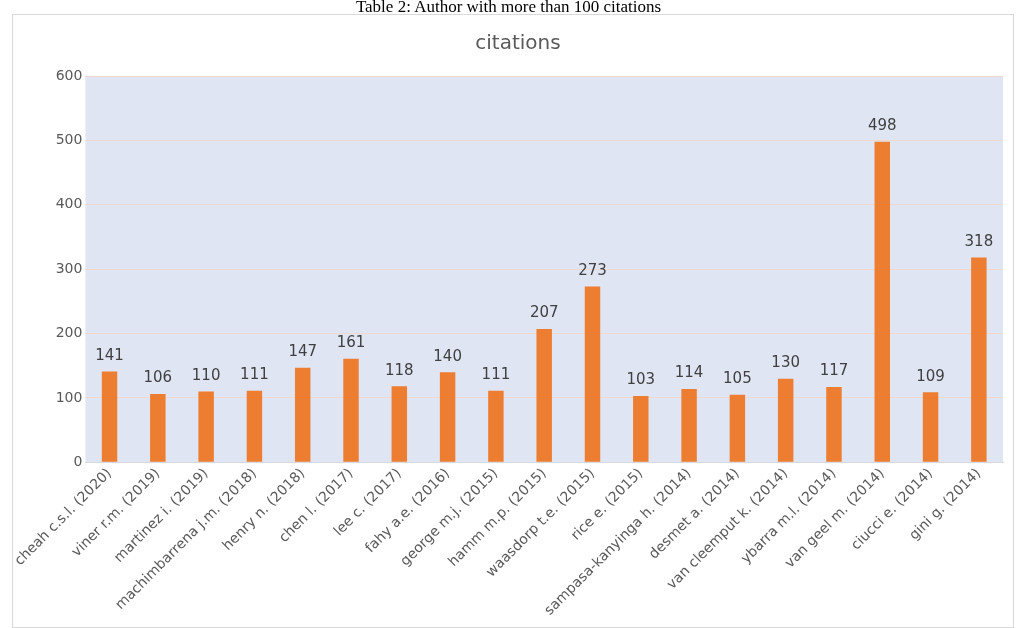 This screenshot has width=1017, height=628. Describe the element at coordinates (785, 362) in the screenshot. I see `data-label: 130` at that location.